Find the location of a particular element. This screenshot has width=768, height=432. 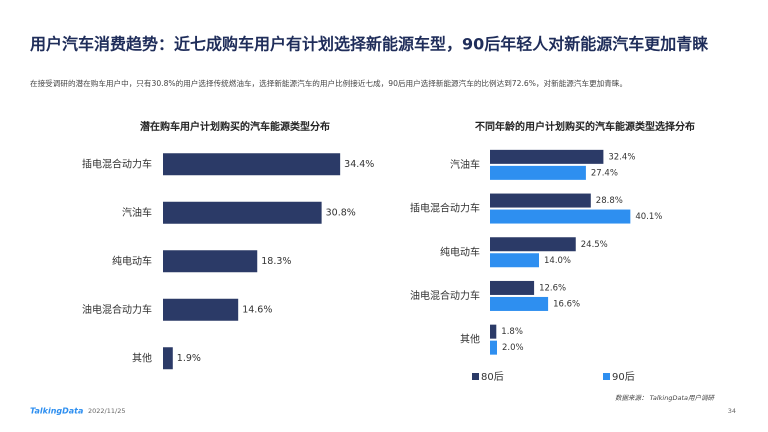

chart-title: 不同年龄的用户计划购买的汽车能源类型选择分布 is located at coordinates (585, 126).